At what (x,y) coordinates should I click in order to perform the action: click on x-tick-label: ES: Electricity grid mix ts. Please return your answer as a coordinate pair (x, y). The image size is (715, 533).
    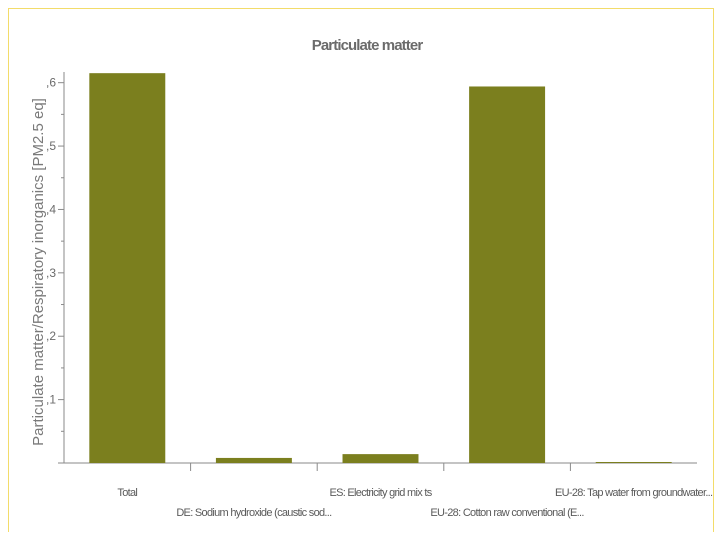
    Looking at the image, I should click on (380, 493).